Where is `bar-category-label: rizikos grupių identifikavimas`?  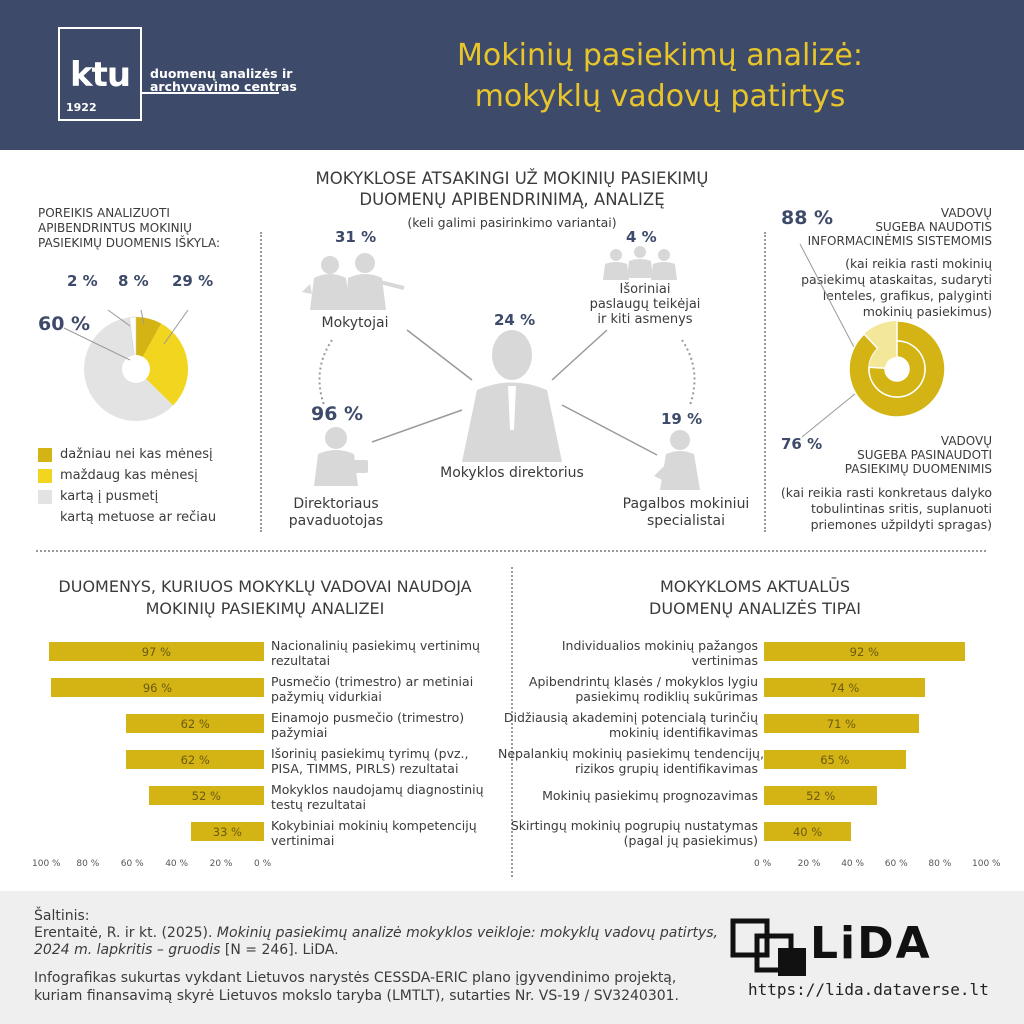 bar-category-label: rizikos grupių identifikavimas is located at coordinates (666, 768).